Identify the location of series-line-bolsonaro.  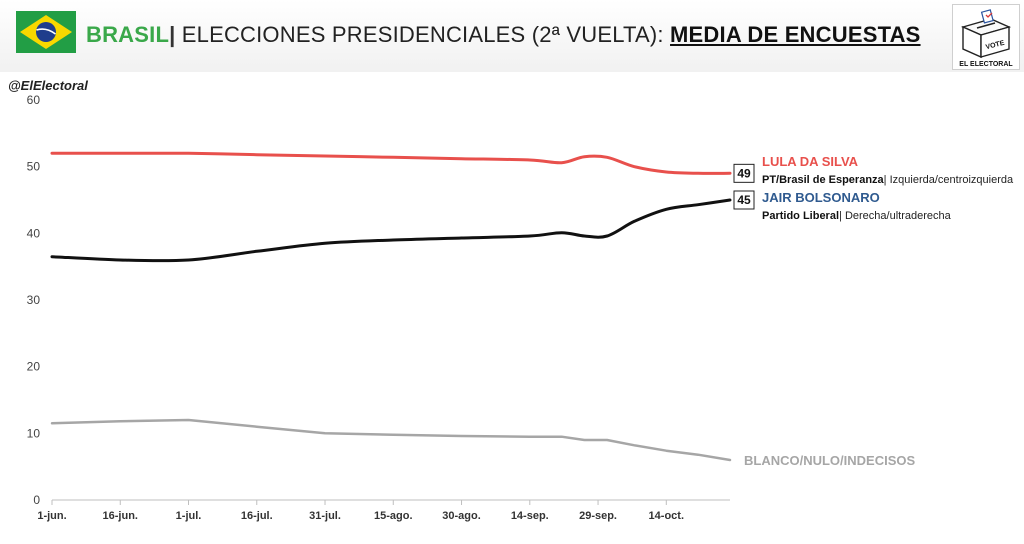
(391, 230).